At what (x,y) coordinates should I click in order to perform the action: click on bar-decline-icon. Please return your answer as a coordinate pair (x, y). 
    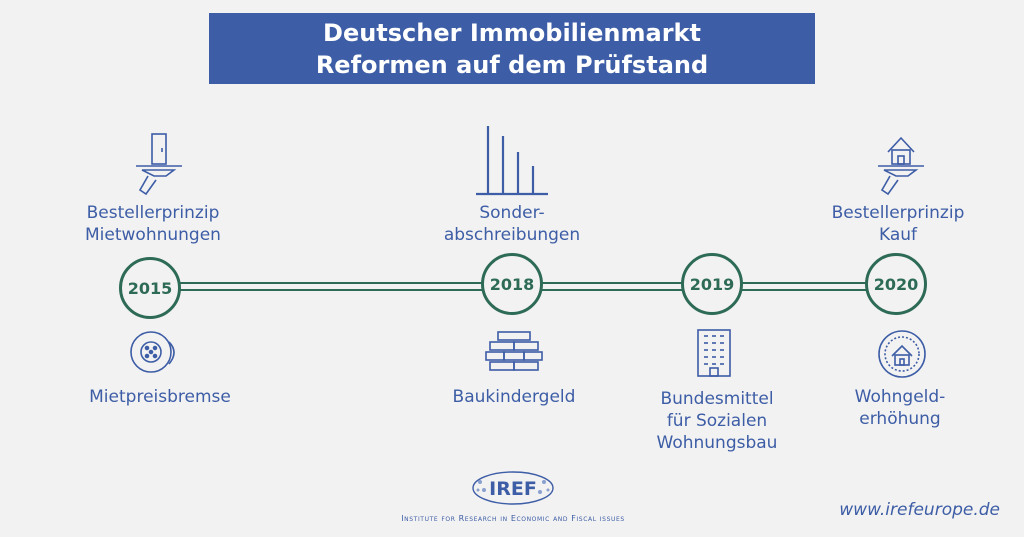
    Looking at the image, I should click on (512, 161).